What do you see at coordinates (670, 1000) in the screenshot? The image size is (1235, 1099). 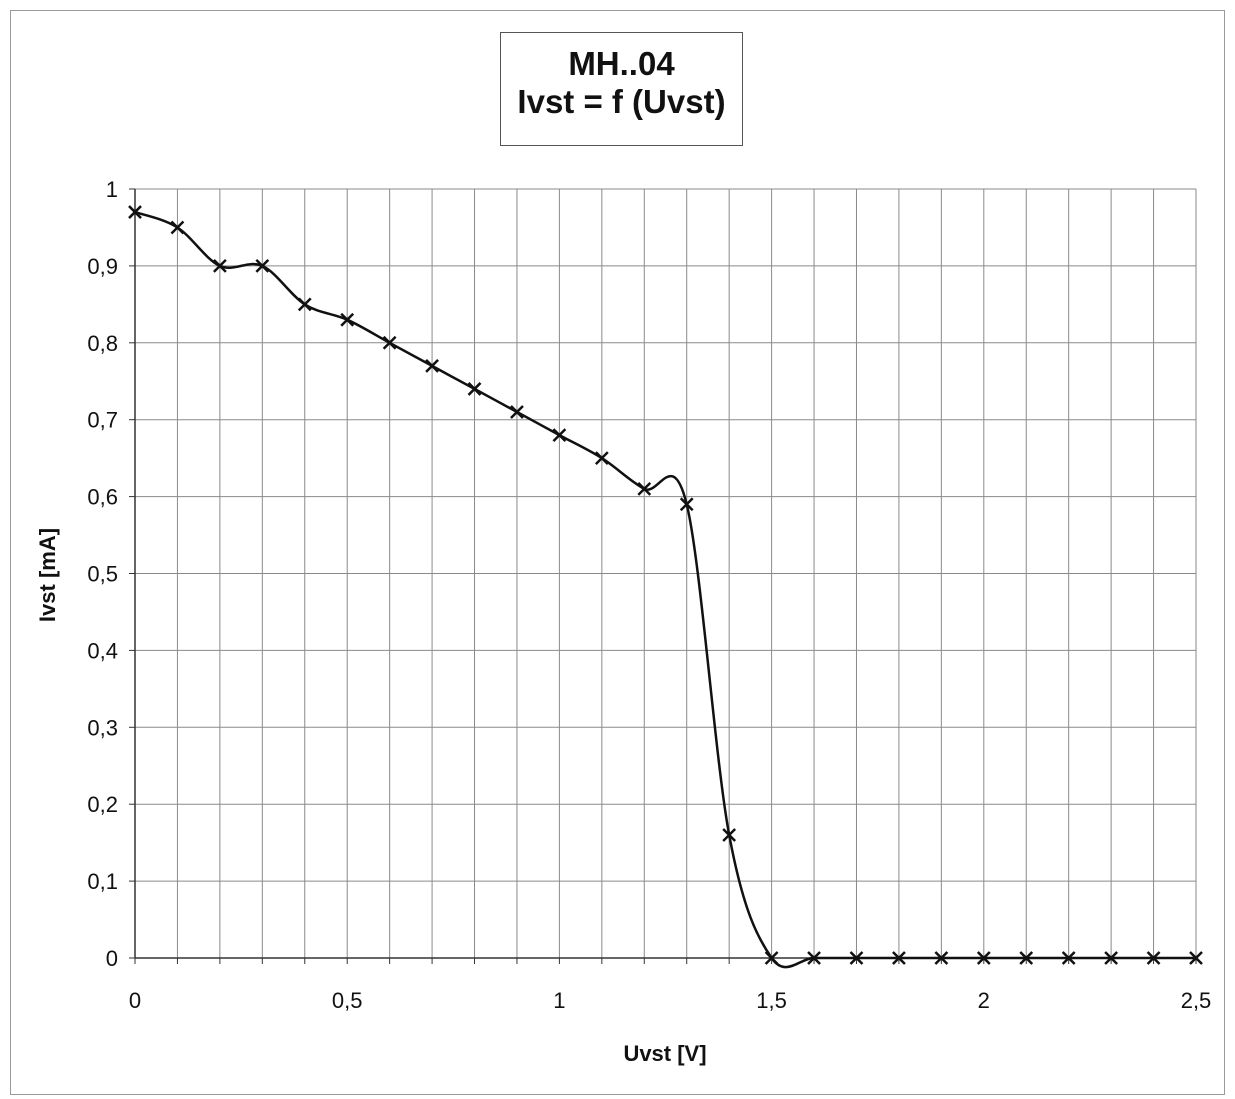 I see `x-tick-labels: 0 0,5 1 1,5 2 2,5` at bounding box center [670, 1000].